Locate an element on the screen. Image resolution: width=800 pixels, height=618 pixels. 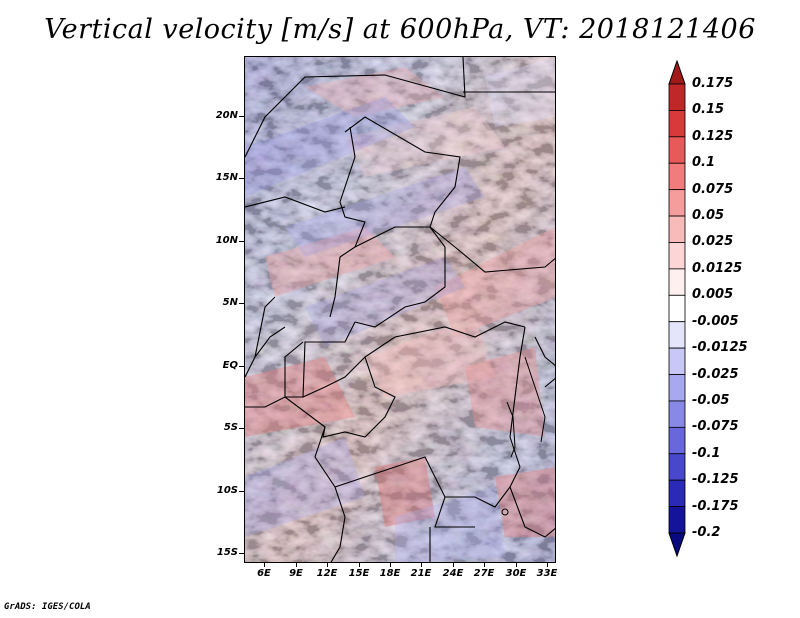
colorbar-label: -0.1 is located at coordinates (706, 453).